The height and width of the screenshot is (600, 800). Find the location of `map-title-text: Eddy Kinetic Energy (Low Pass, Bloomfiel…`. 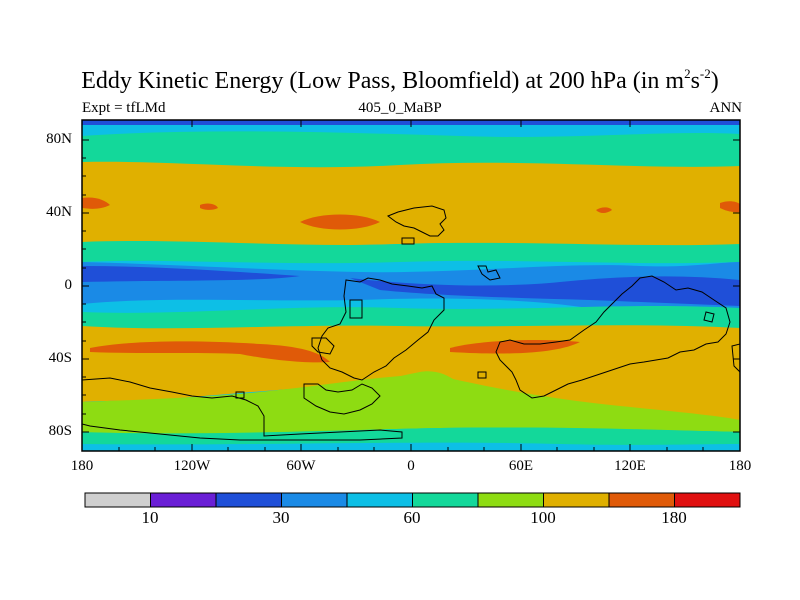

map-title-text: Eddy Kinetic Energy (Low Pass, Bloomfiel… is located at coordinates (383, 81).